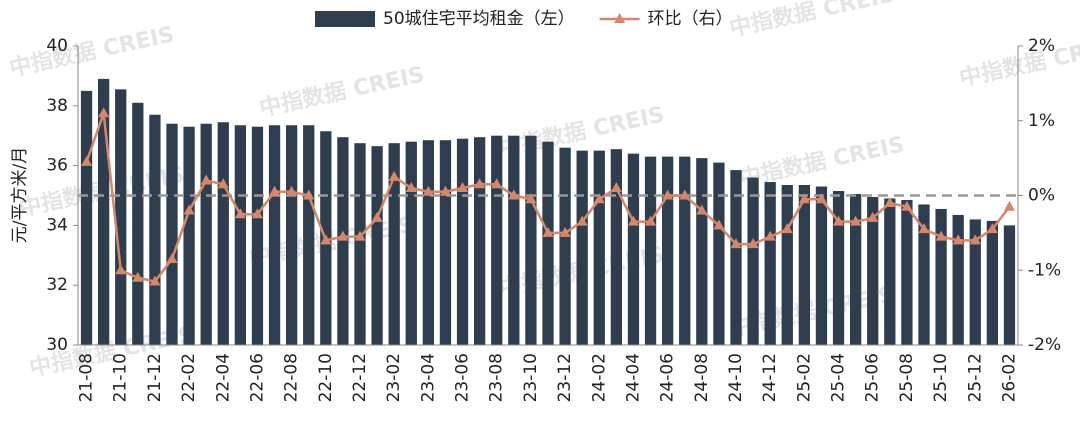 The image size is (1080, 425). Describe the element at coordinates (257, 377) in the screenshot. I see `x-tick-label: 22-06` at that location.